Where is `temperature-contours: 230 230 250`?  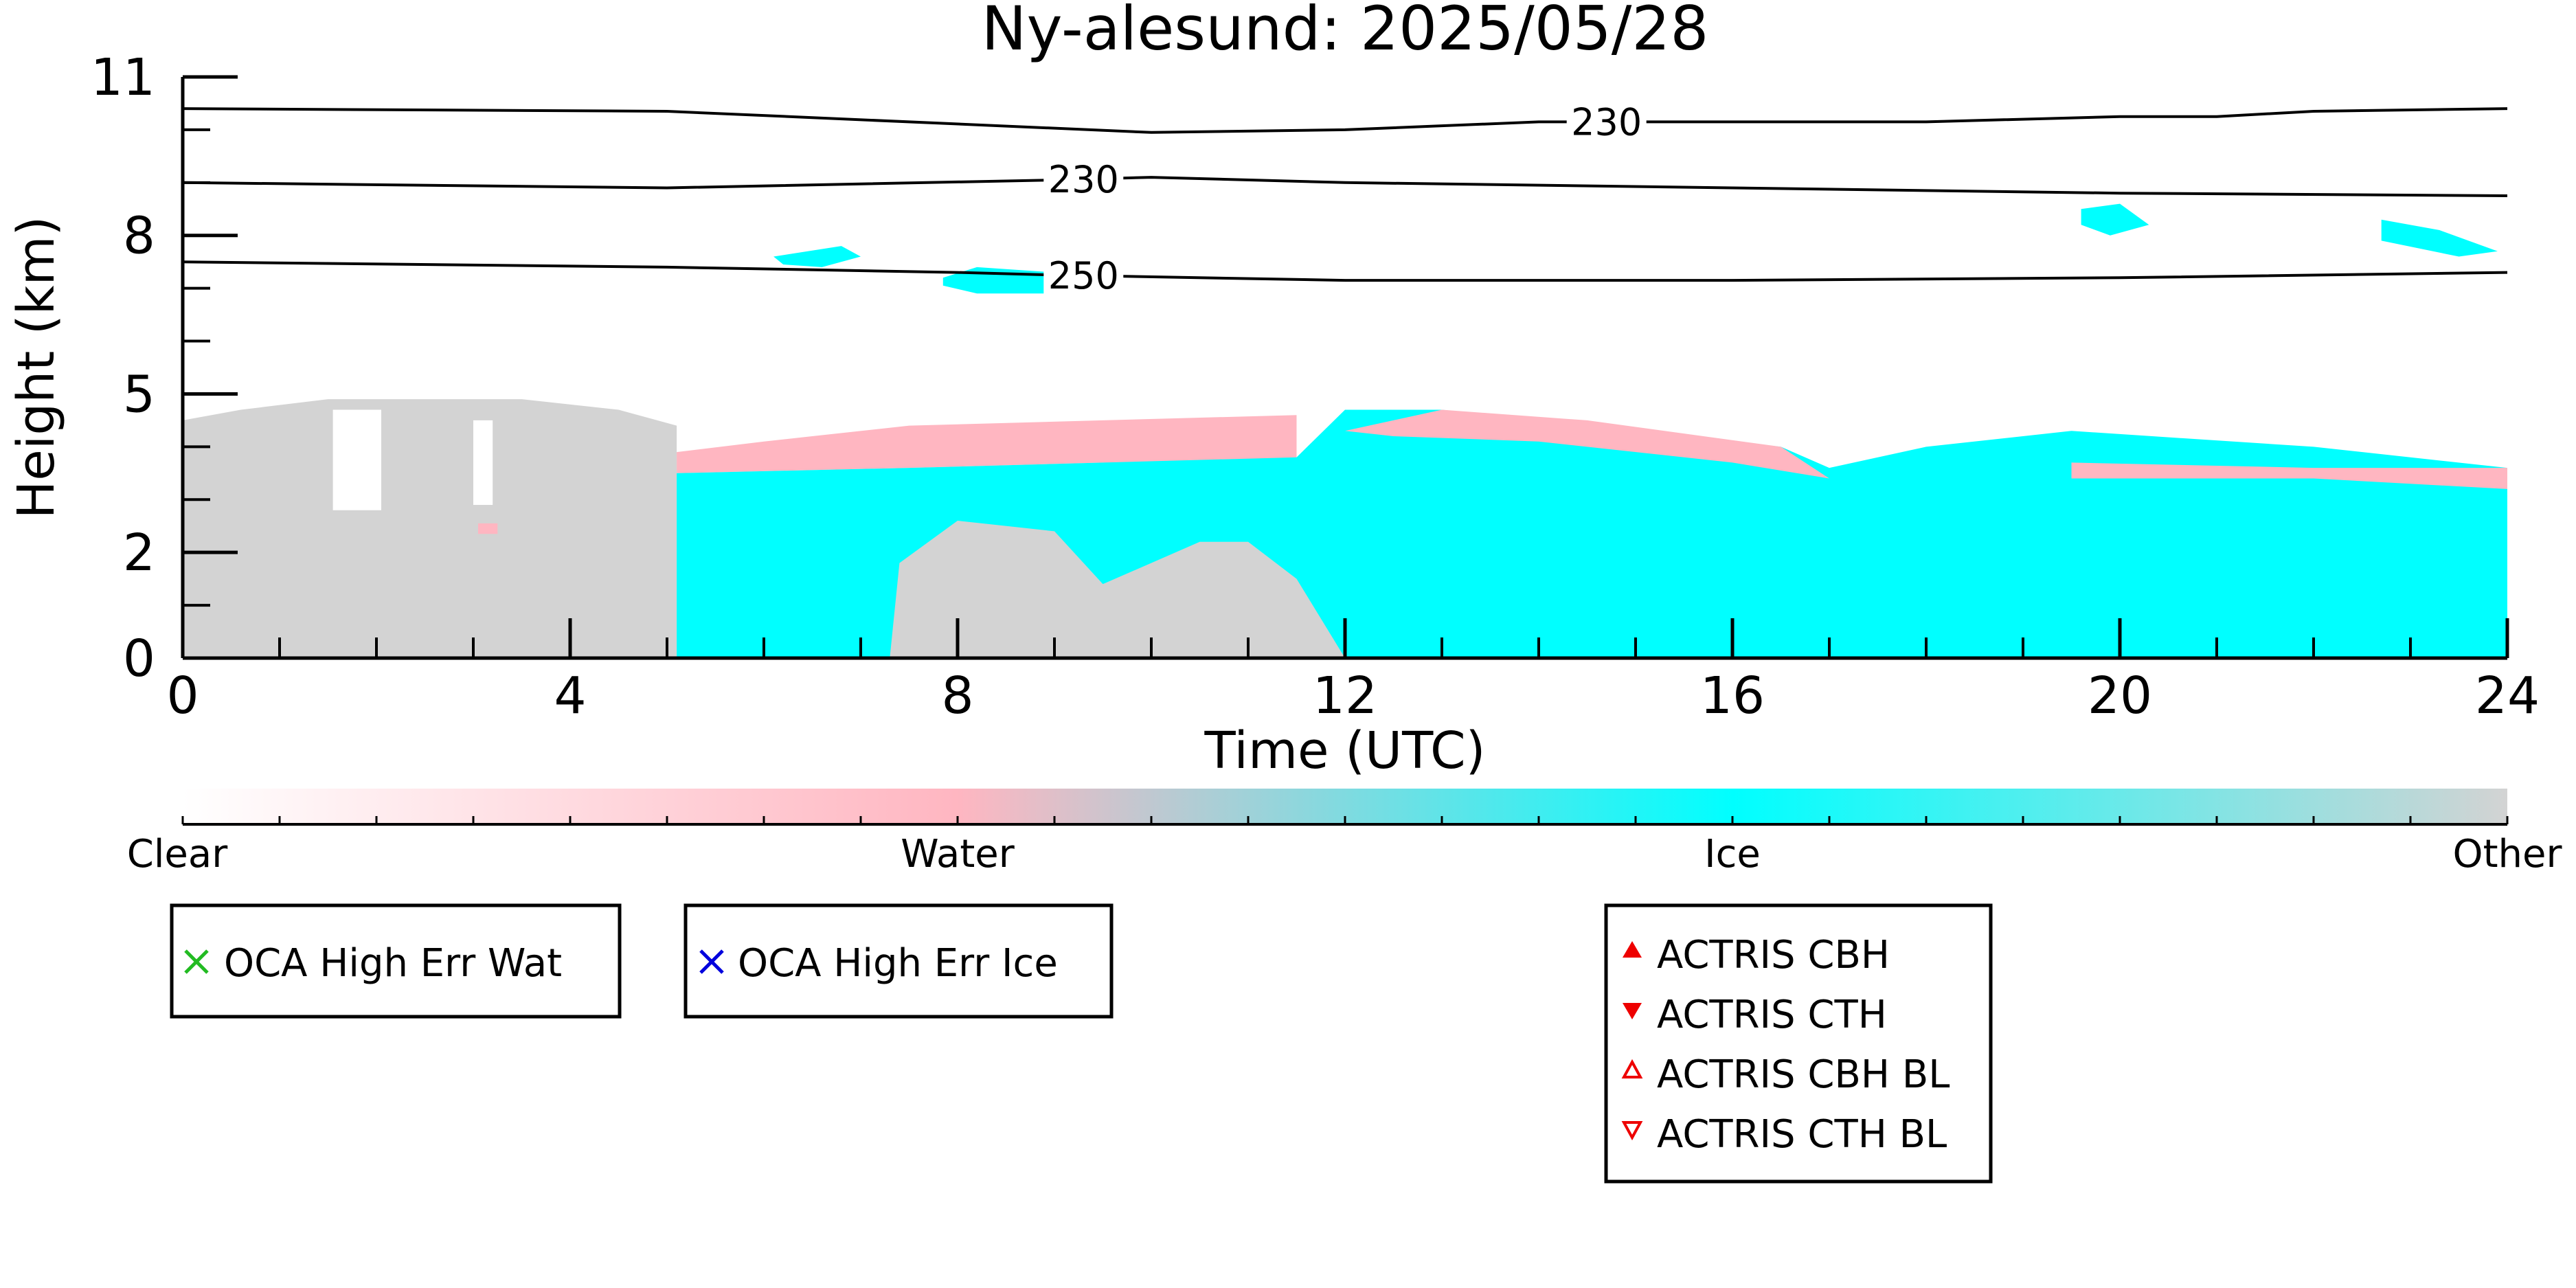 temperature-contours: 230 230 250 is located at coordinates (1345, 198).